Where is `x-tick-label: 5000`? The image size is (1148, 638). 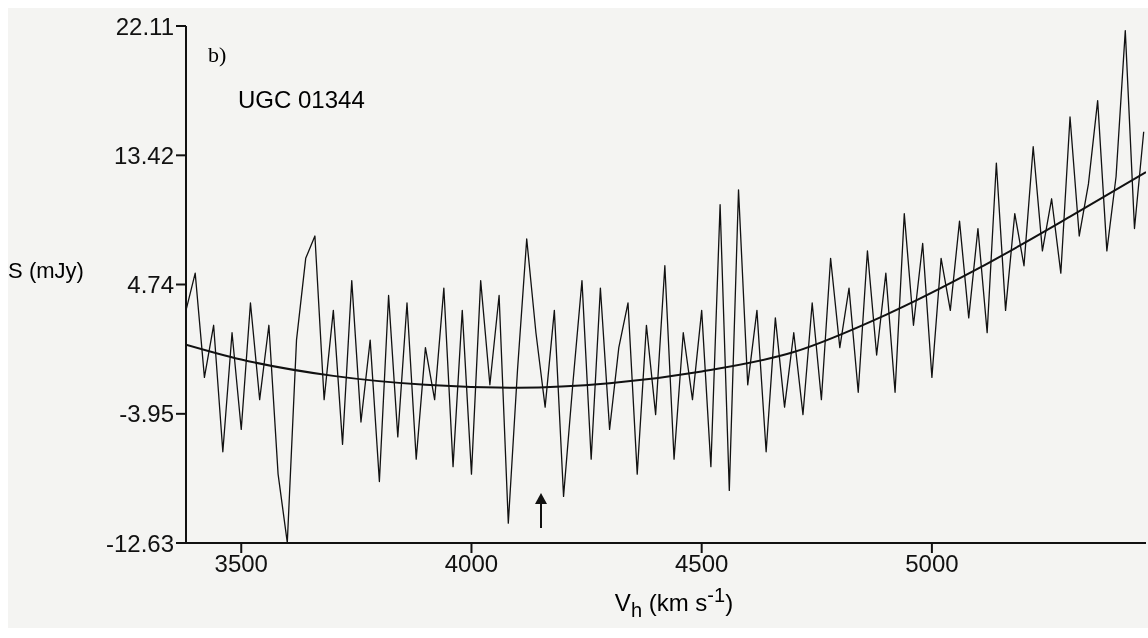
x-tick-label: 5000 is located at coordinates (932, 564).